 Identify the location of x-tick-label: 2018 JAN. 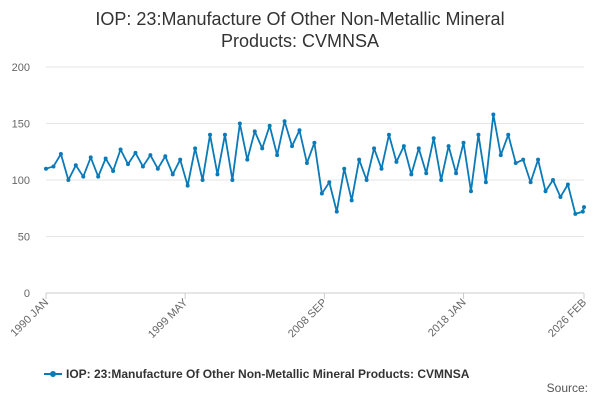
(447, 318).